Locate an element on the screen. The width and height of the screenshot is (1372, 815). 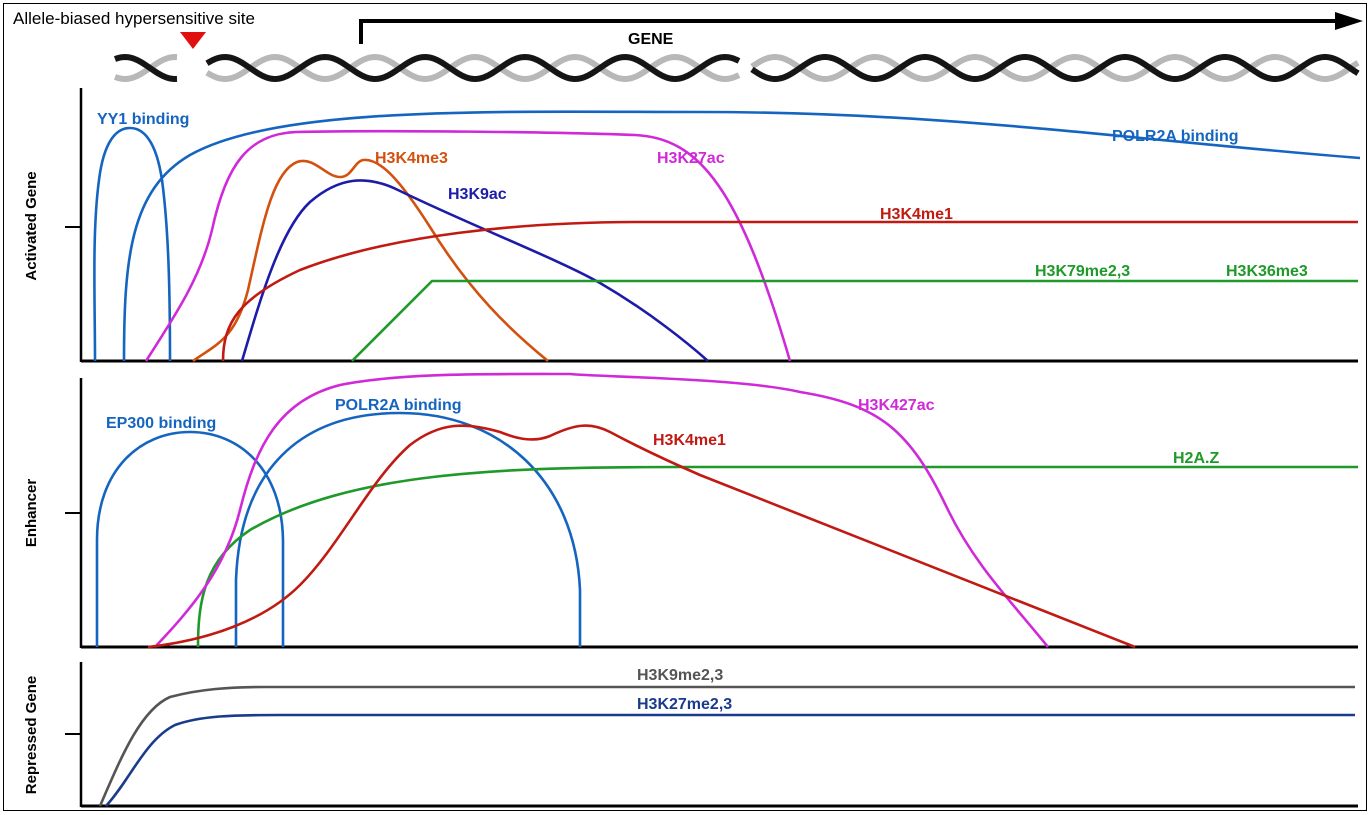
gene-arrowhead is located at coordinates (1349, 21).